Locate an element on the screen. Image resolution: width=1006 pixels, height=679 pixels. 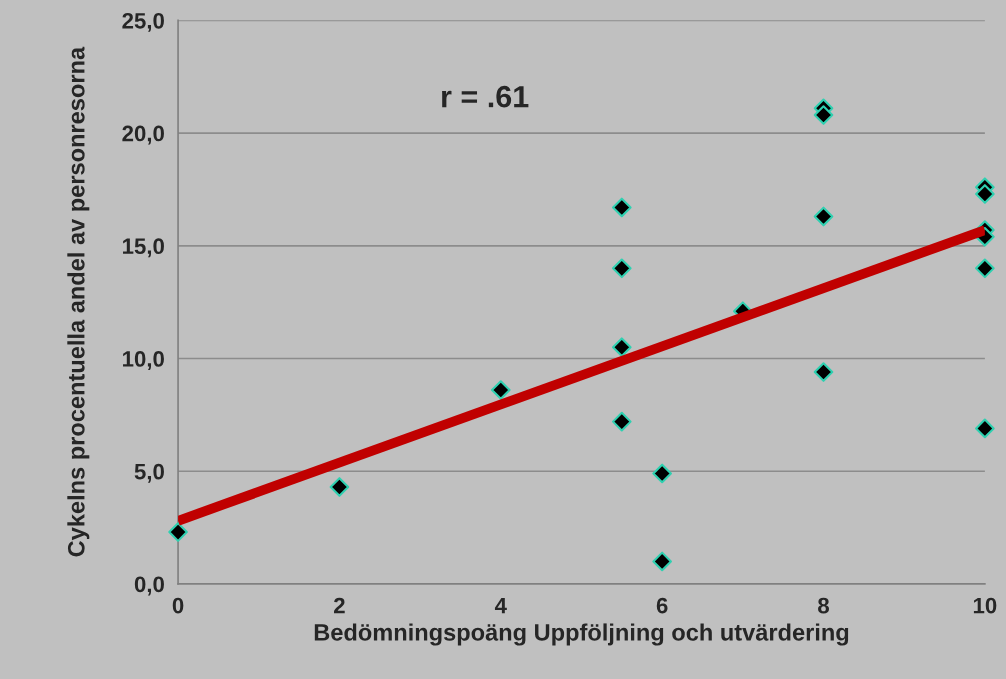
x-tick-label: 4 is located at coordinates (500, 605).